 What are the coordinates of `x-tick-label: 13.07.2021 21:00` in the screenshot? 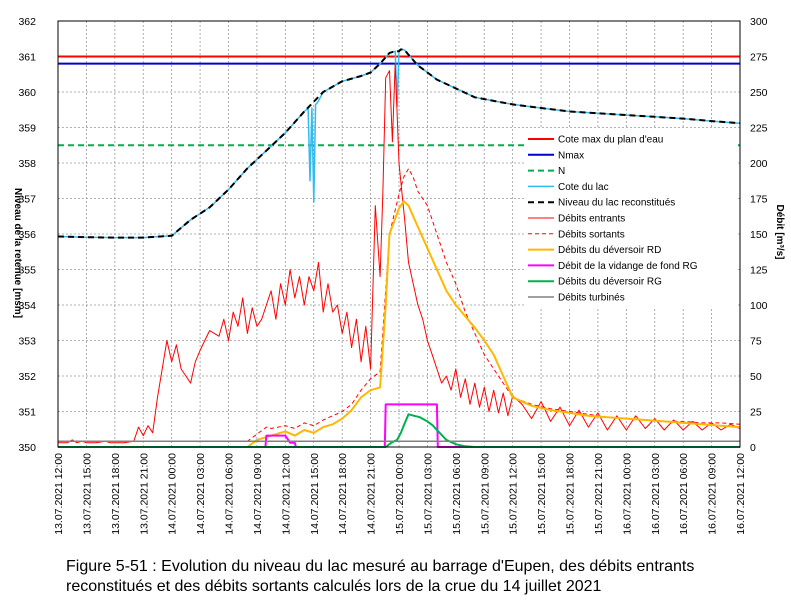 It's located at (144, 494).